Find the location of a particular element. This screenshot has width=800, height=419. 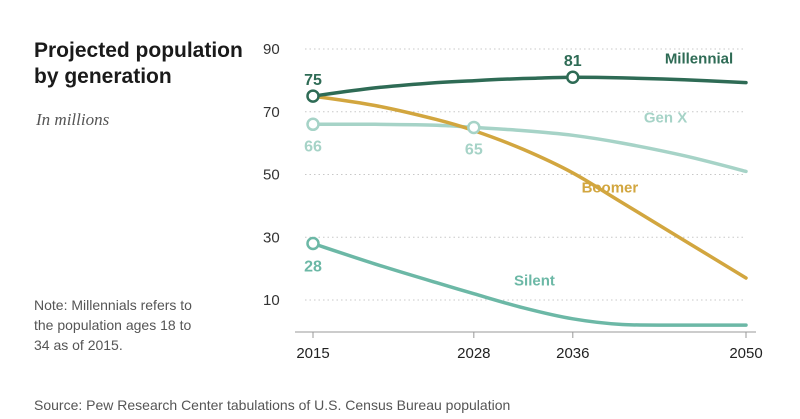

series-line-millennial is located at coordinates (529, 86).